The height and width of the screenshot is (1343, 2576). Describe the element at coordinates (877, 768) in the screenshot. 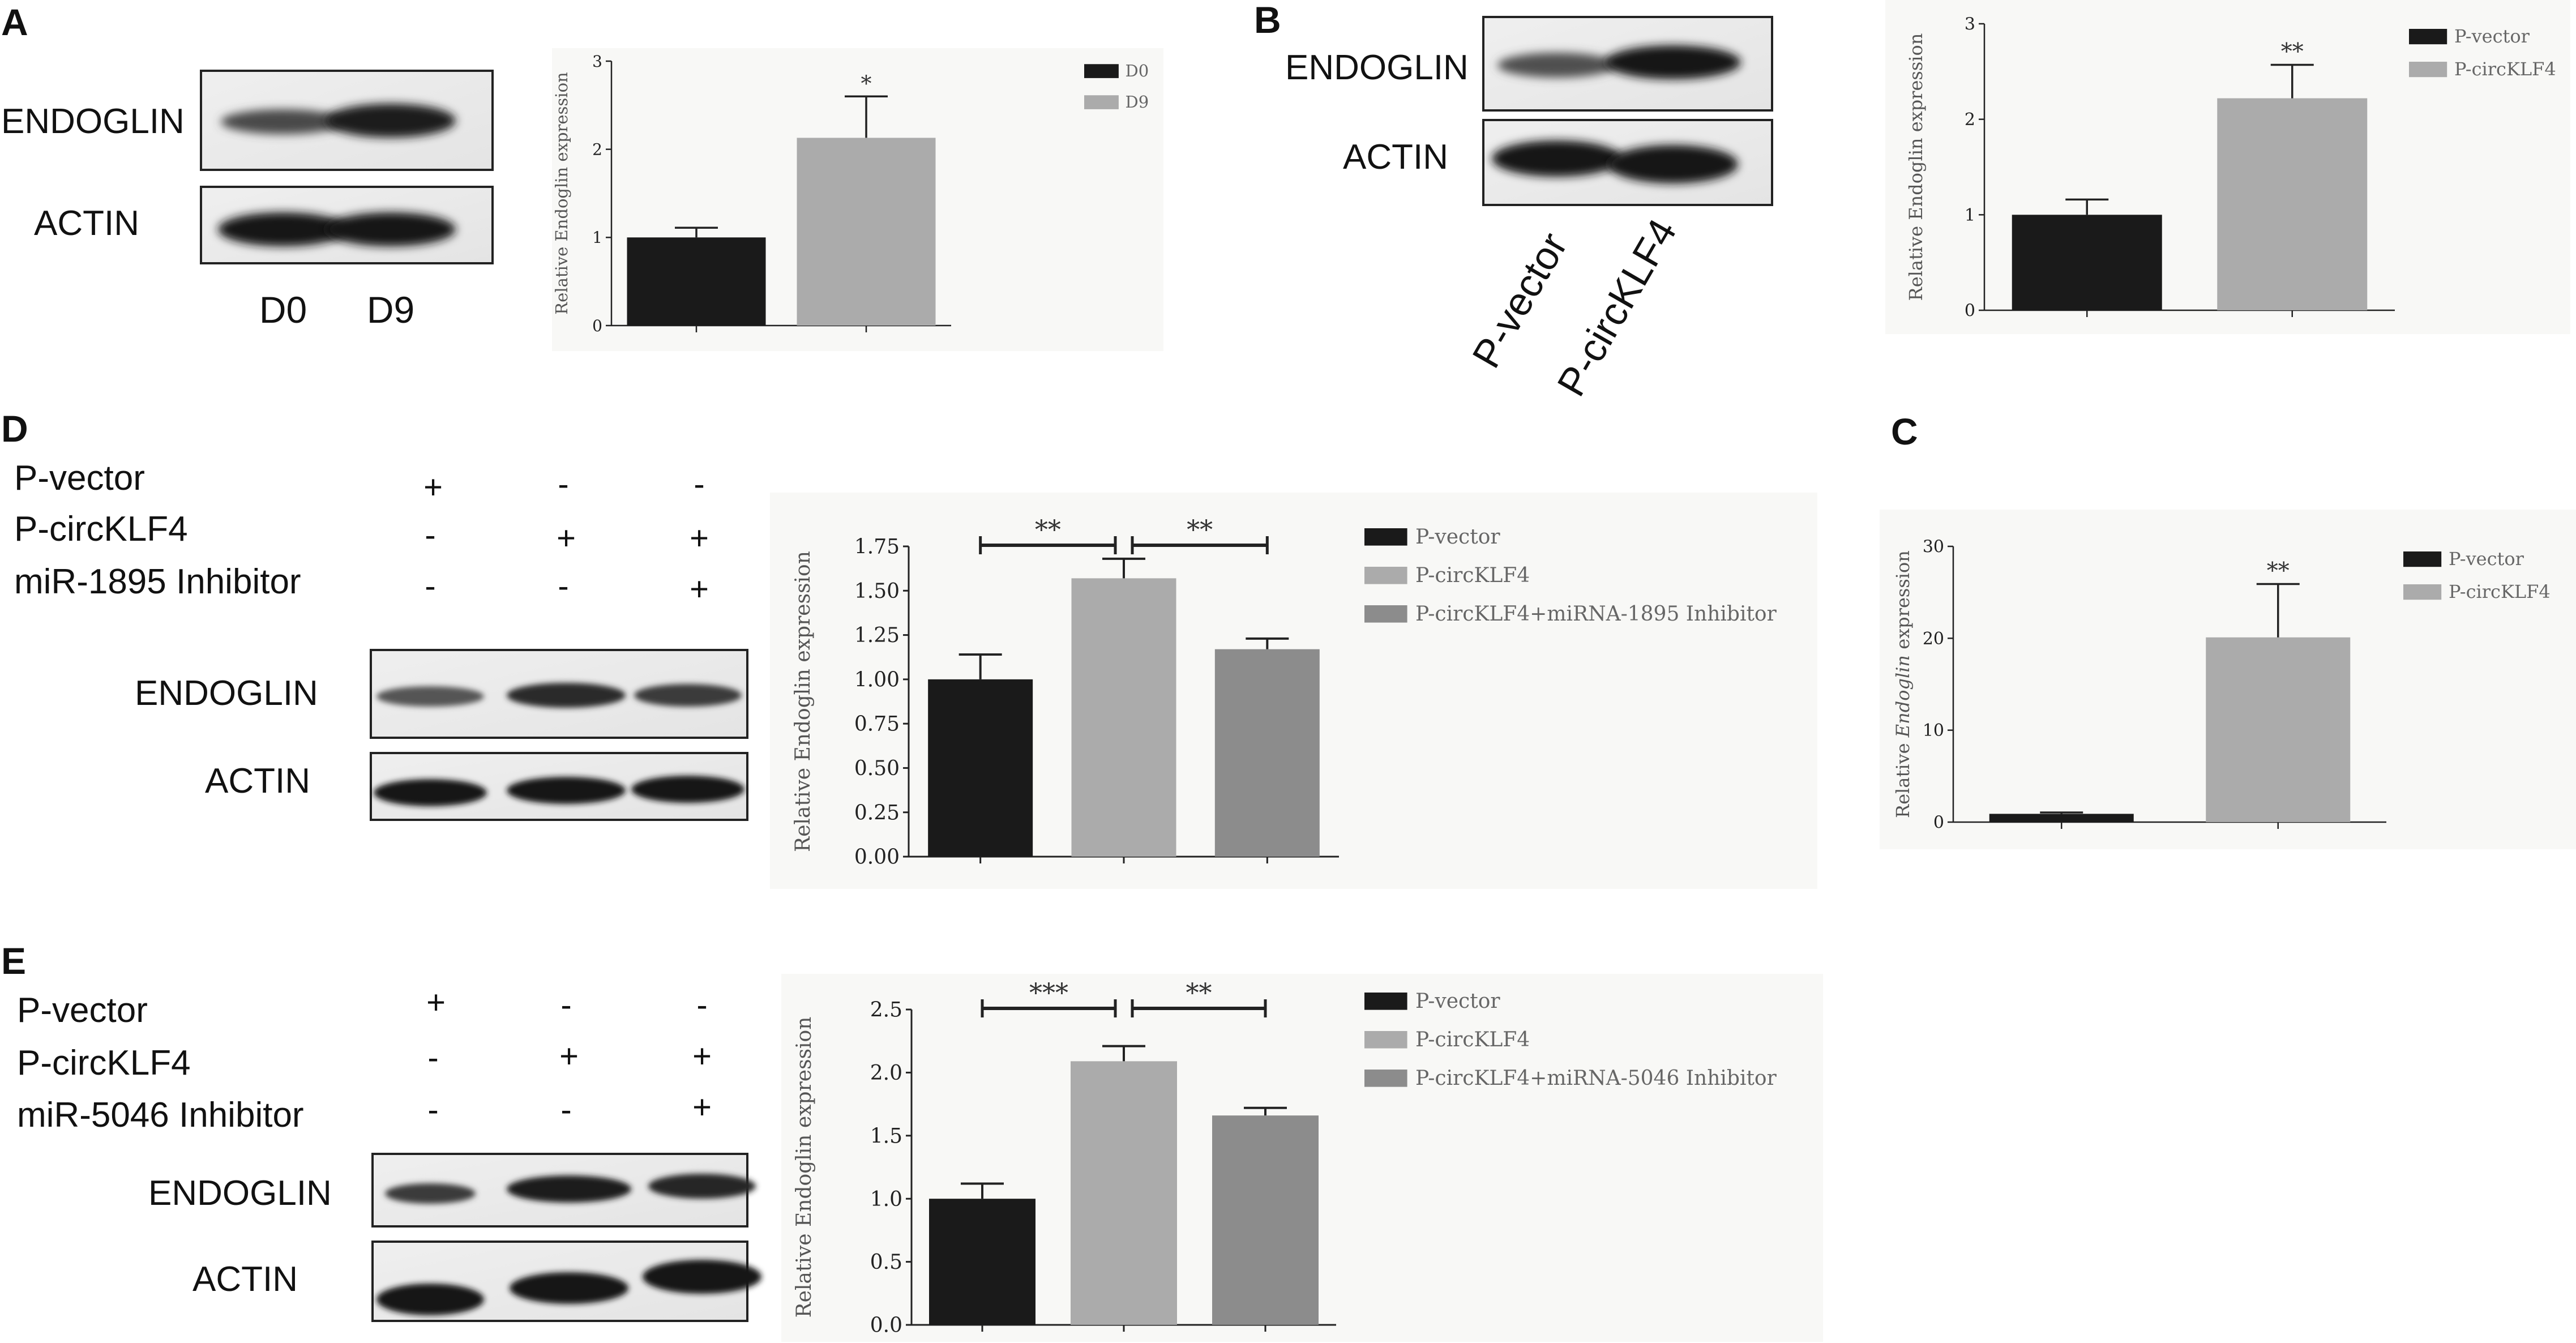

I see `y-tick-label: 0.50` at that location.